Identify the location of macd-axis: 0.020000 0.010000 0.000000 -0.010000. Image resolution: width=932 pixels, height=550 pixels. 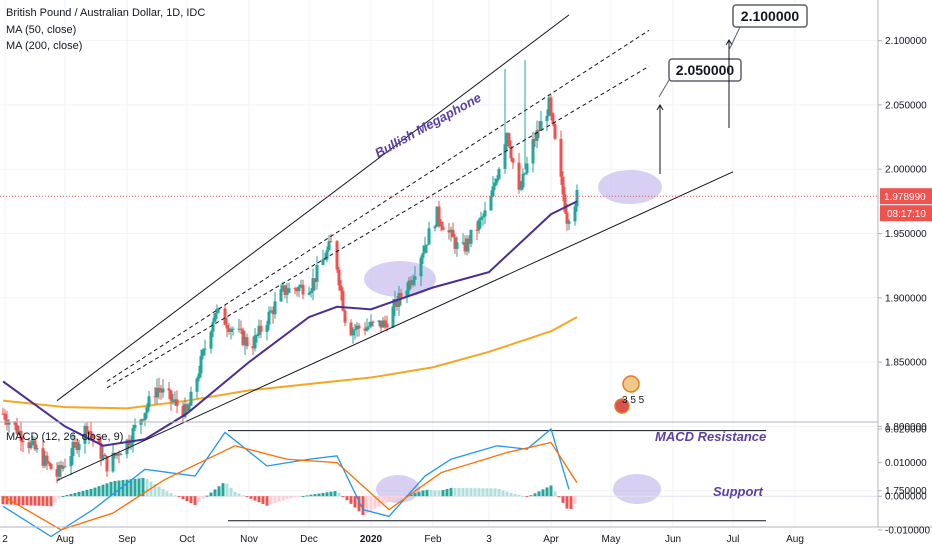
(904, 481).